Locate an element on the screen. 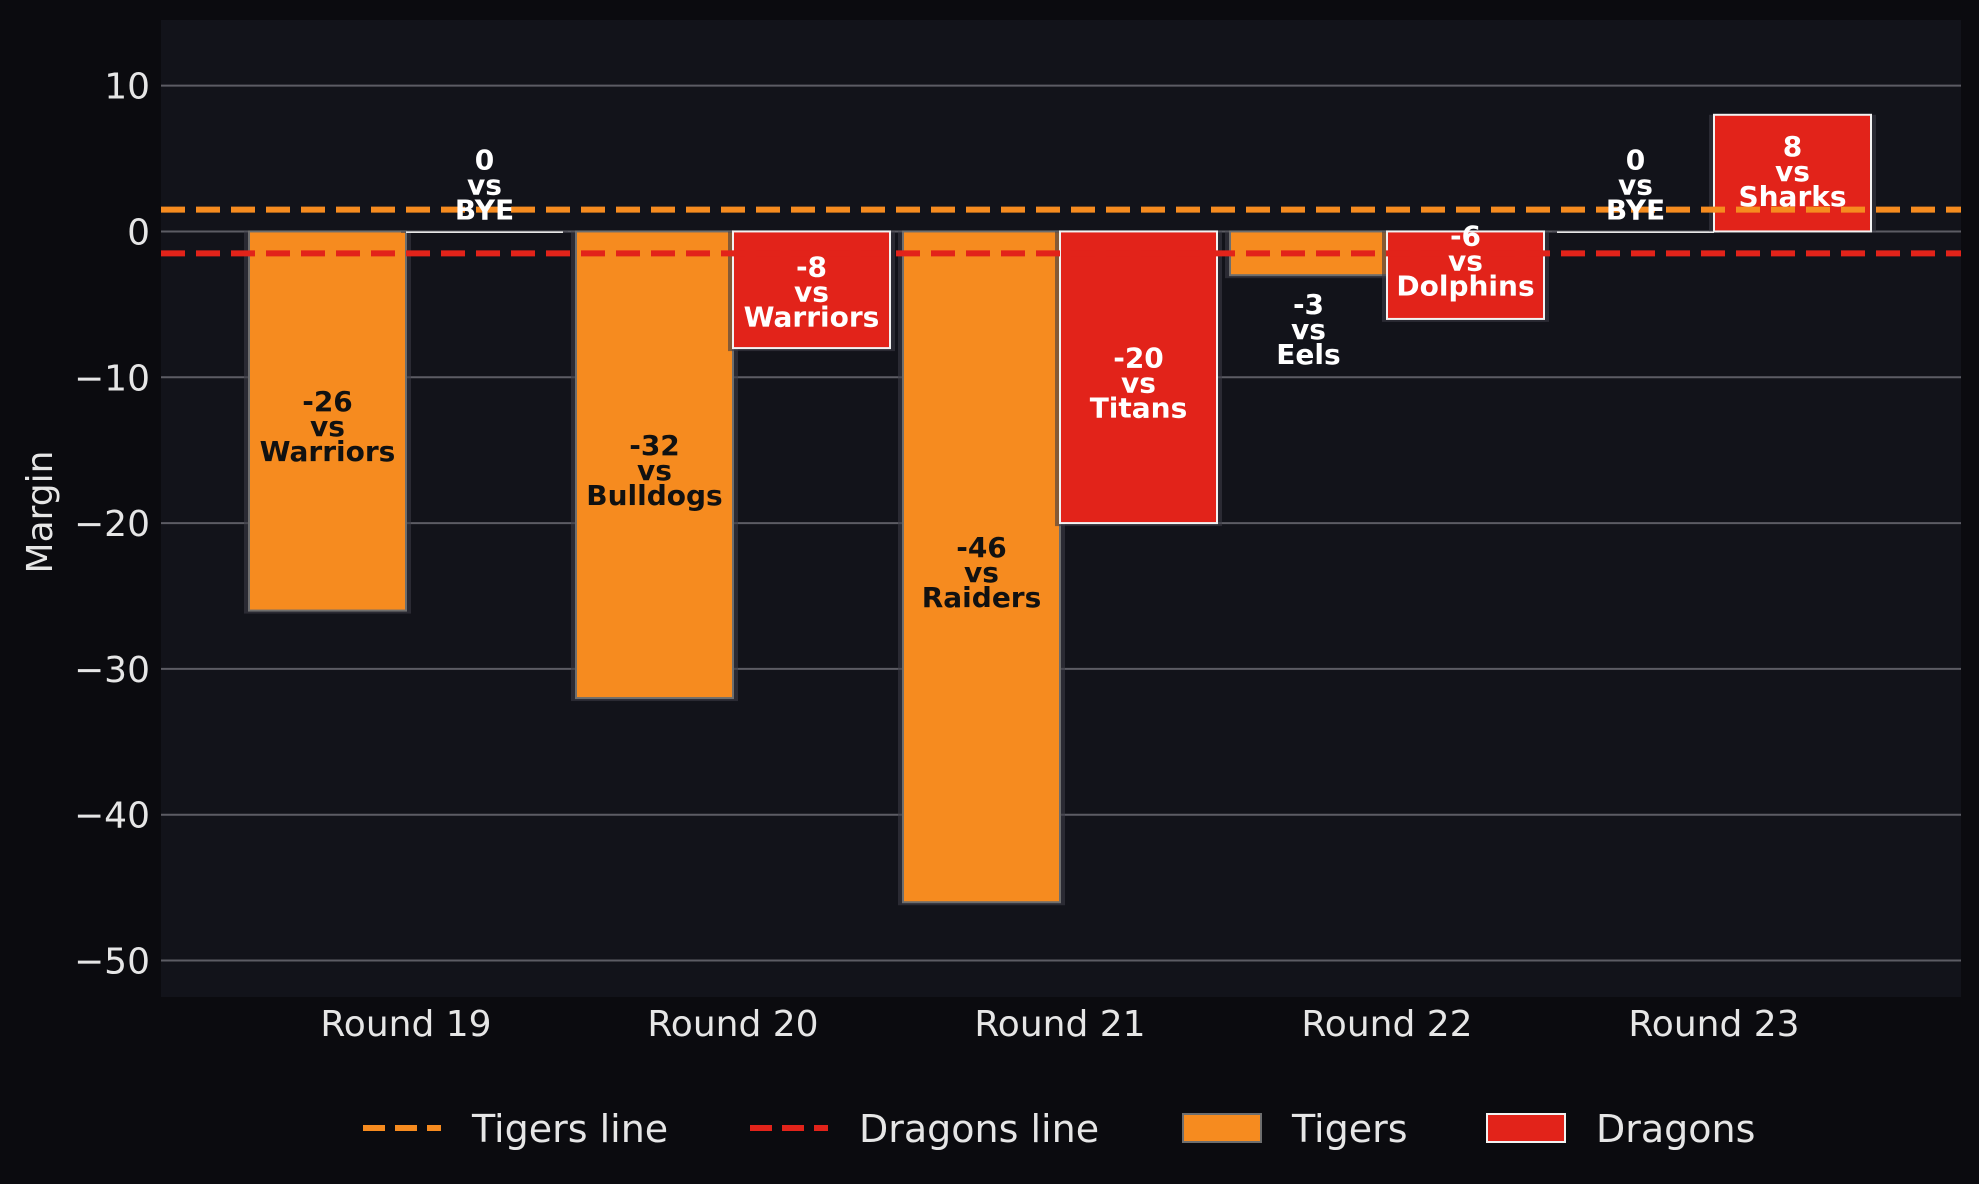  y-tick-label: −20 is located at coordinates (112, 524).